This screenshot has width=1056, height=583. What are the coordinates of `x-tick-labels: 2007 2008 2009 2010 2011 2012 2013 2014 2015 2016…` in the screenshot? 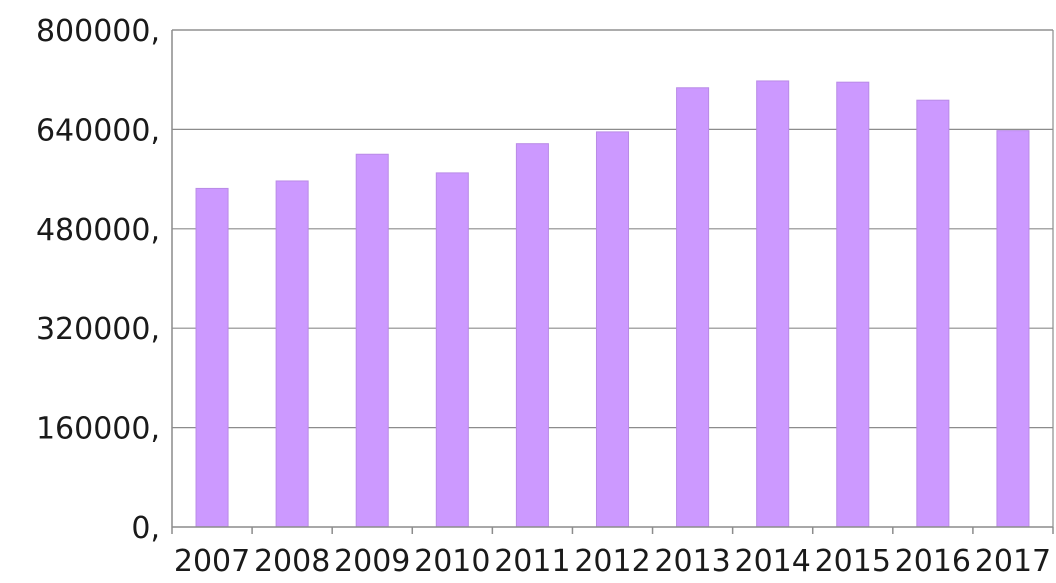 It's located at (612, 561).